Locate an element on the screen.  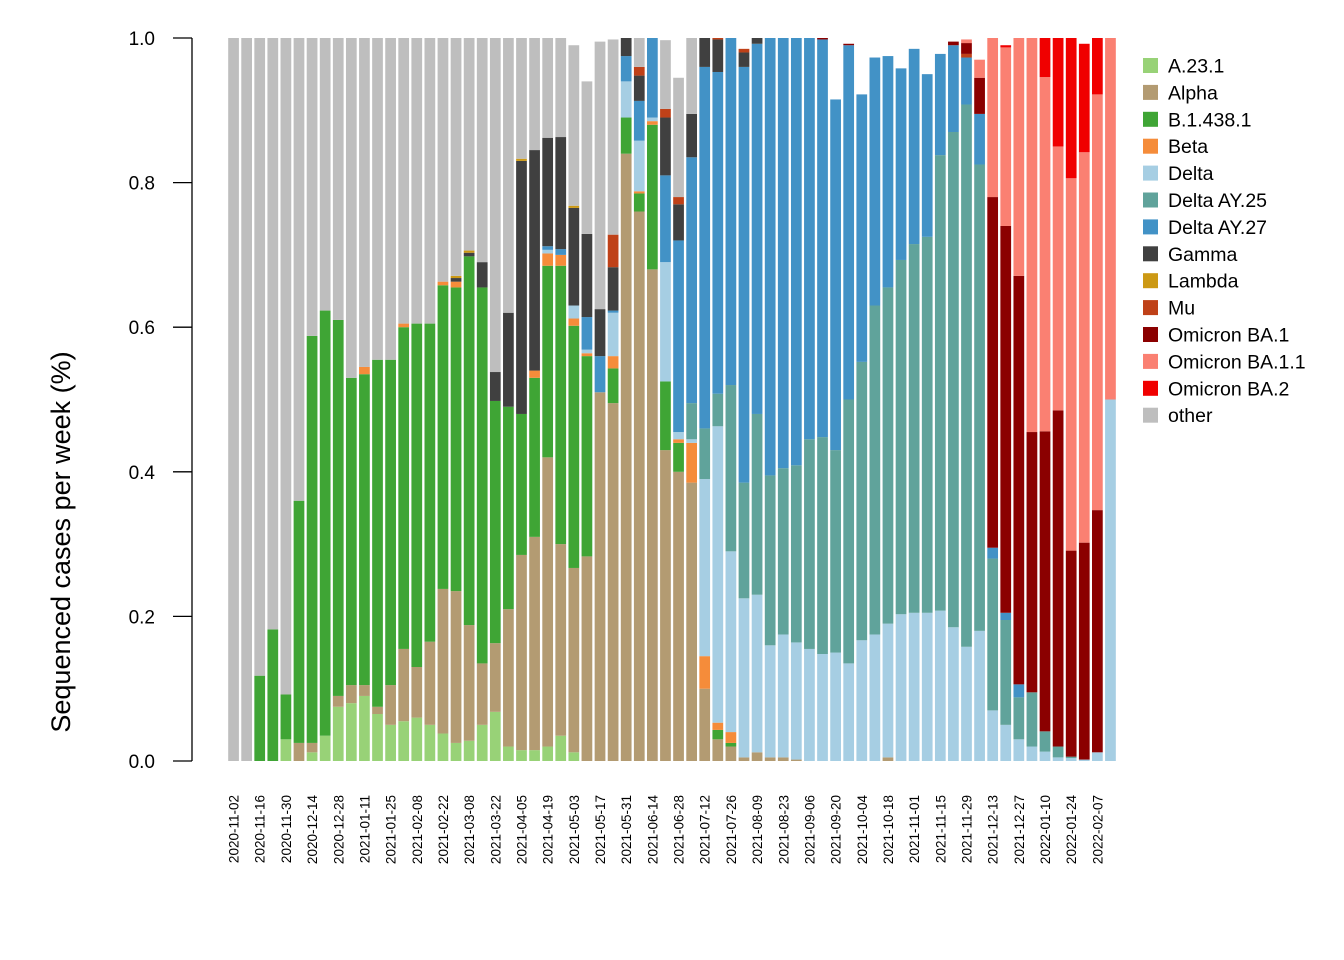
x-tick-label: 2022-01-24 is located at coordinates (1071, 830).